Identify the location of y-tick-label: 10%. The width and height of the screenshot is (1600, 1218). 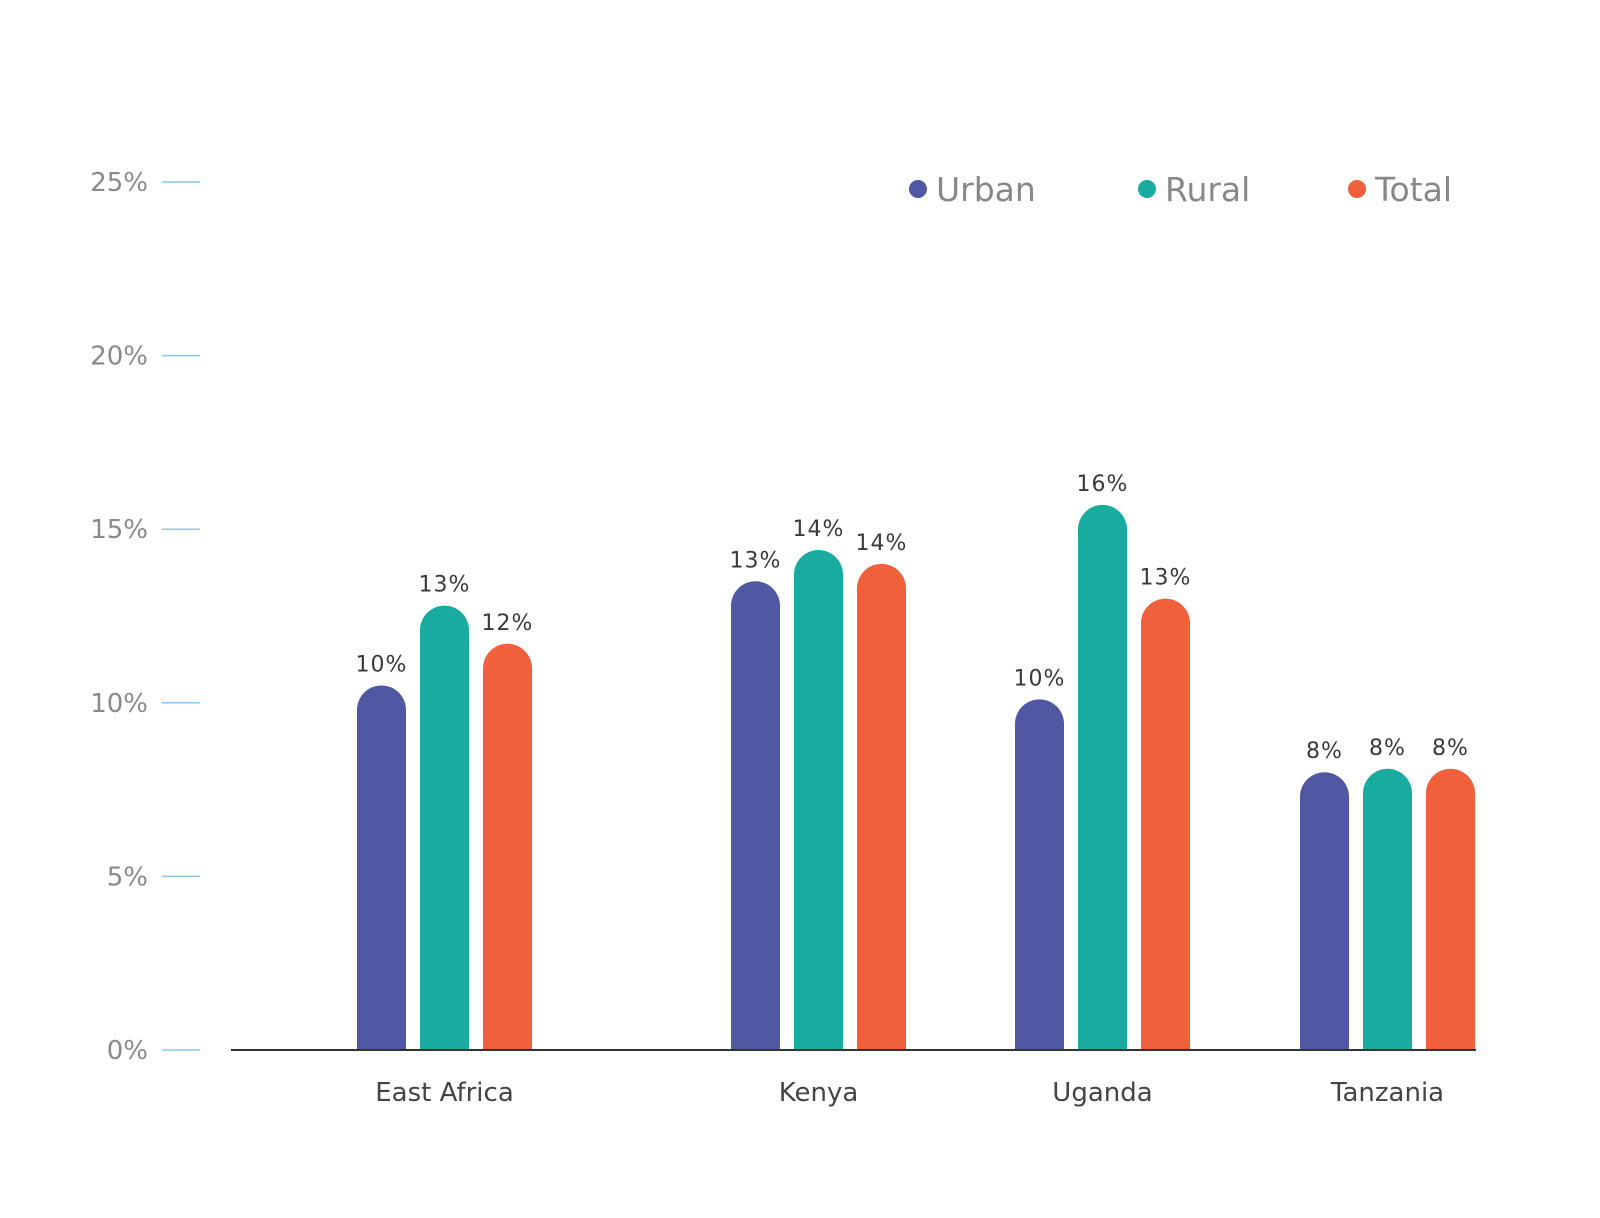
(119, 704).